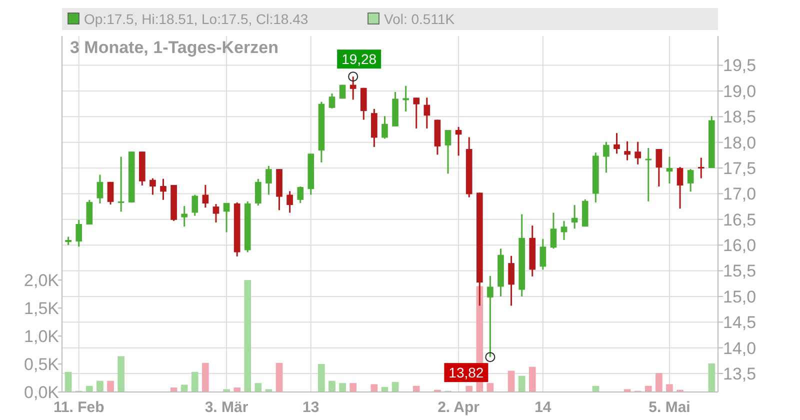  What do you see at coordinates (739, 91) in the screenshot?
I see `y-tick-label: 19,0` at bounding box center [739, 91].